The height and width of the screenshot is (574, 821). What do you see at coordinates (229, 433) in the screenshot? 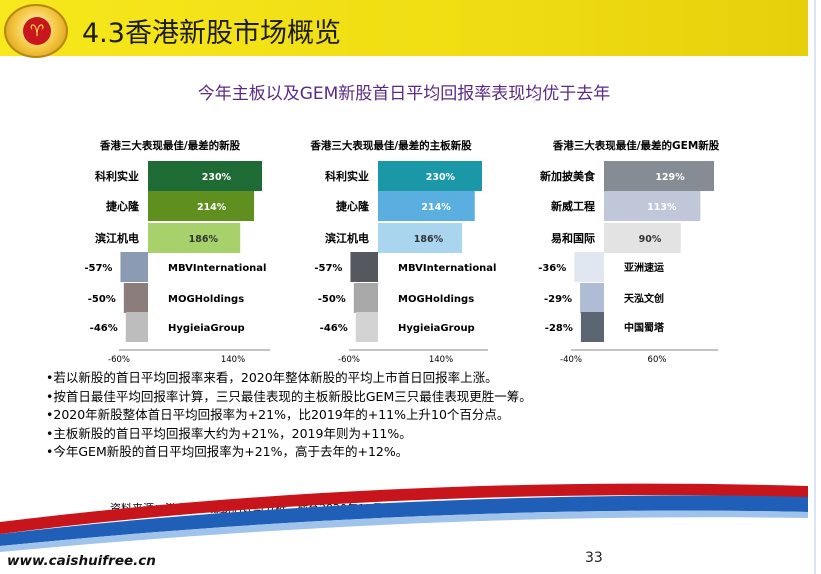
I see `bullet-item: •主板新股的首日平均回报率大约为+21%，2019年则为+11%。` at bounding box center [229, 433].